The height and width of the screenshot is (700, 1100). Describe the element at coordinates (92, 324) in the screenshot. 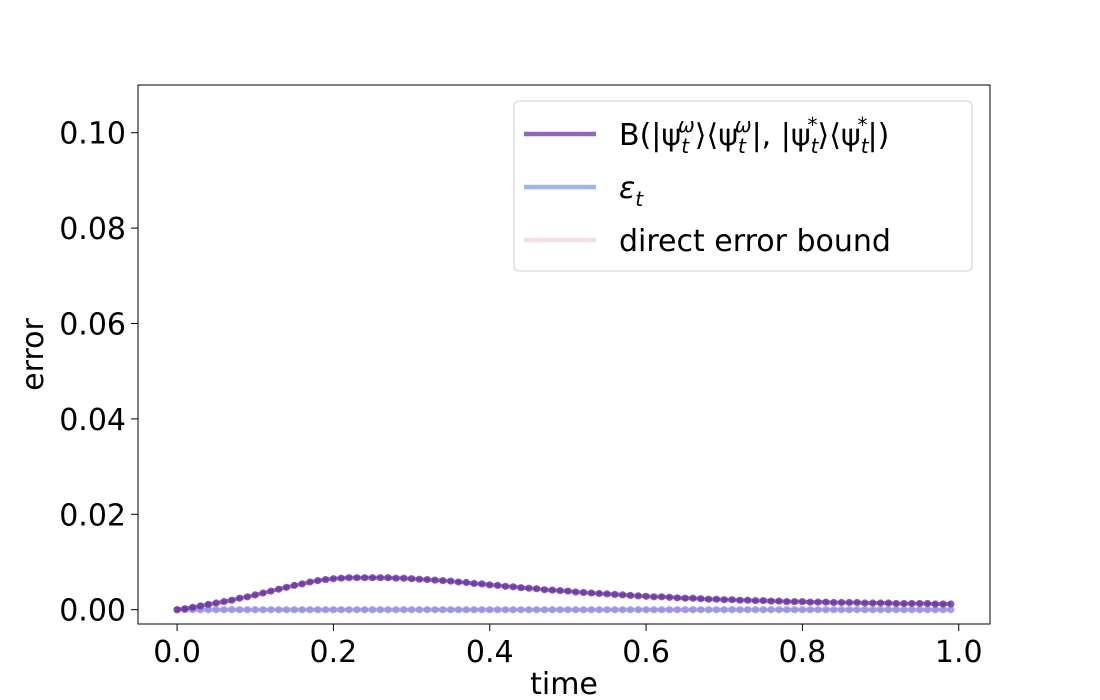

I see `y-tick-label: 0.06` at that location.